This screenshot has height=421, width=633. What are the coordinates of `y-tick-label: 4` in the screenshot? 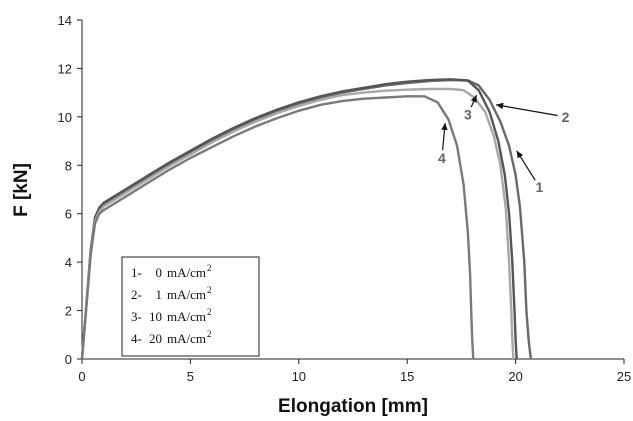 It's located at (68, 262).